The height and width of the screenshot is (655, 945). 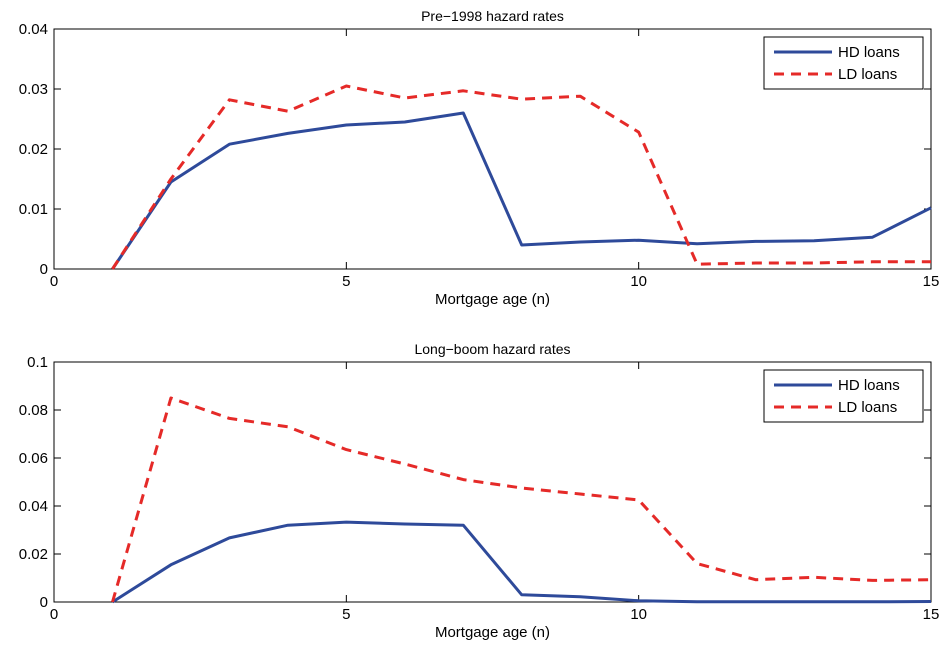 I want to click on chart-title: Long−boom hazard rates, so click(x=492, y=349).